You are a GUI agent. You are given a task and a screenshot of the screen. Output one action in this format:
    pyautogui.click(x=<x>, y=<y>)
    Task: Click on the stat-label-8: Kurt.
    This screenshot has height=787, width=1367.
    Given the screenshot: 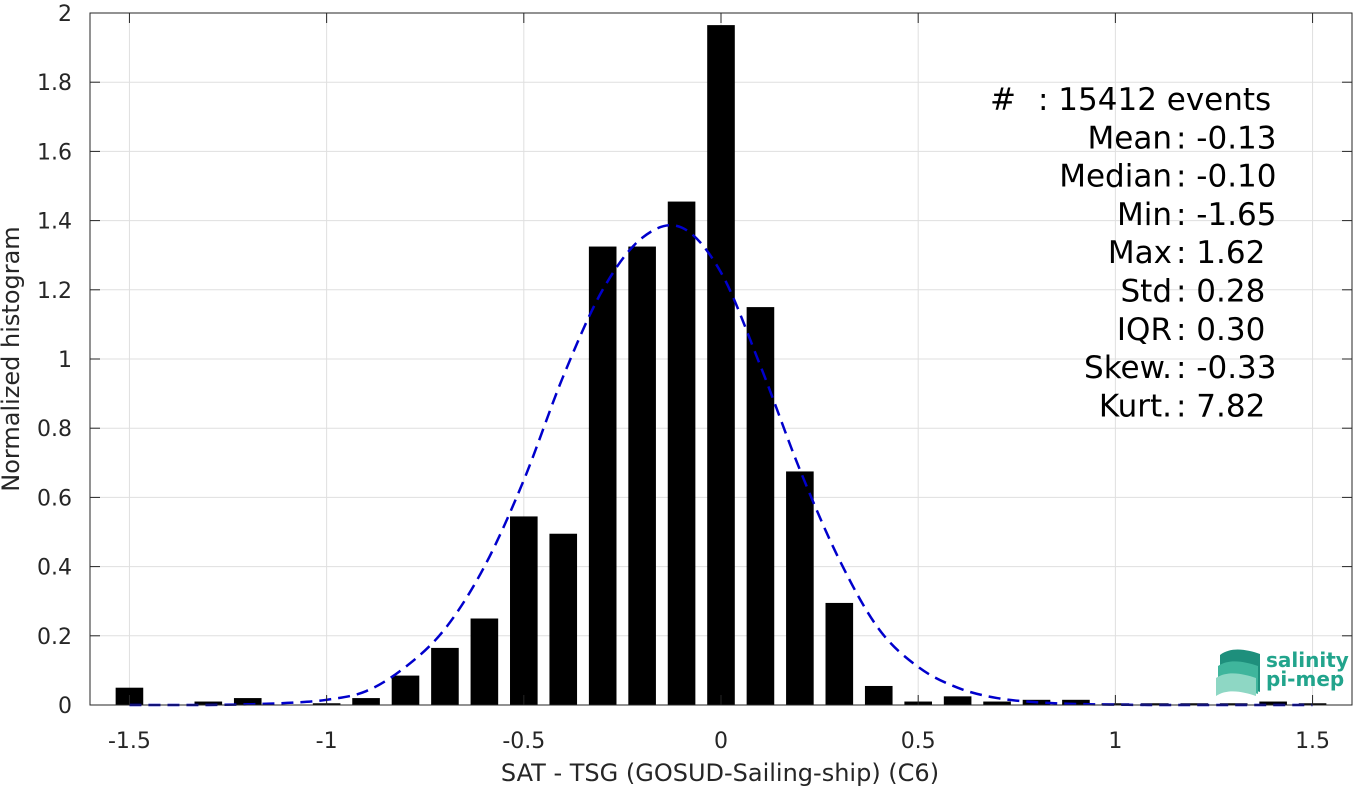 What is the action you would take?
    pyautogui.click(x=1135, y=406)
    